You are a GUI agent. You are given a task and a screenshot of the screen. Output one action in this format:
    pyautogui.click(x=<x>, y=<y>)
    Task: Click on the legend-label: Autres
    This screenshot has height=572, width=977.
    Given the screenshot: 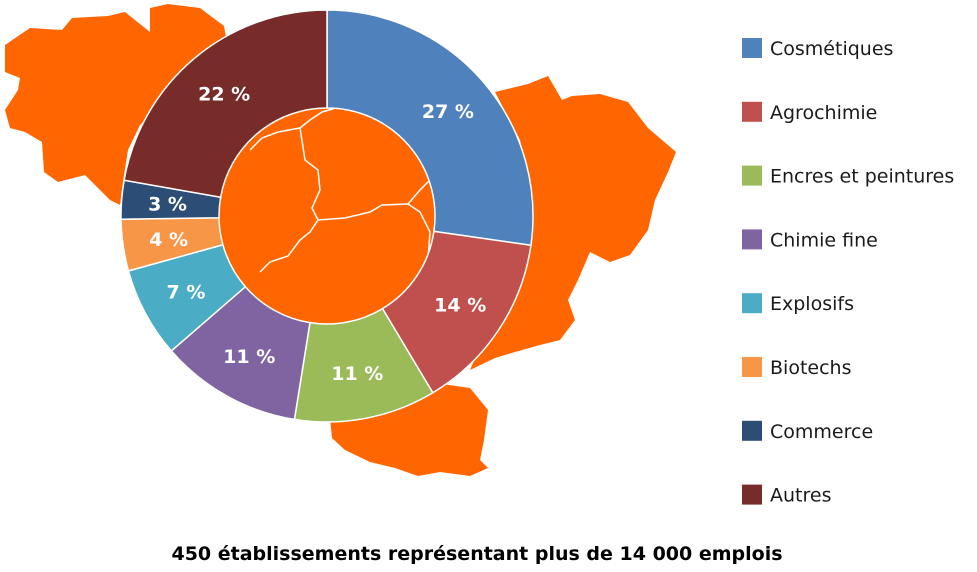 What is the action you would take?
    pyautogui.click(x=800, y=496)
    